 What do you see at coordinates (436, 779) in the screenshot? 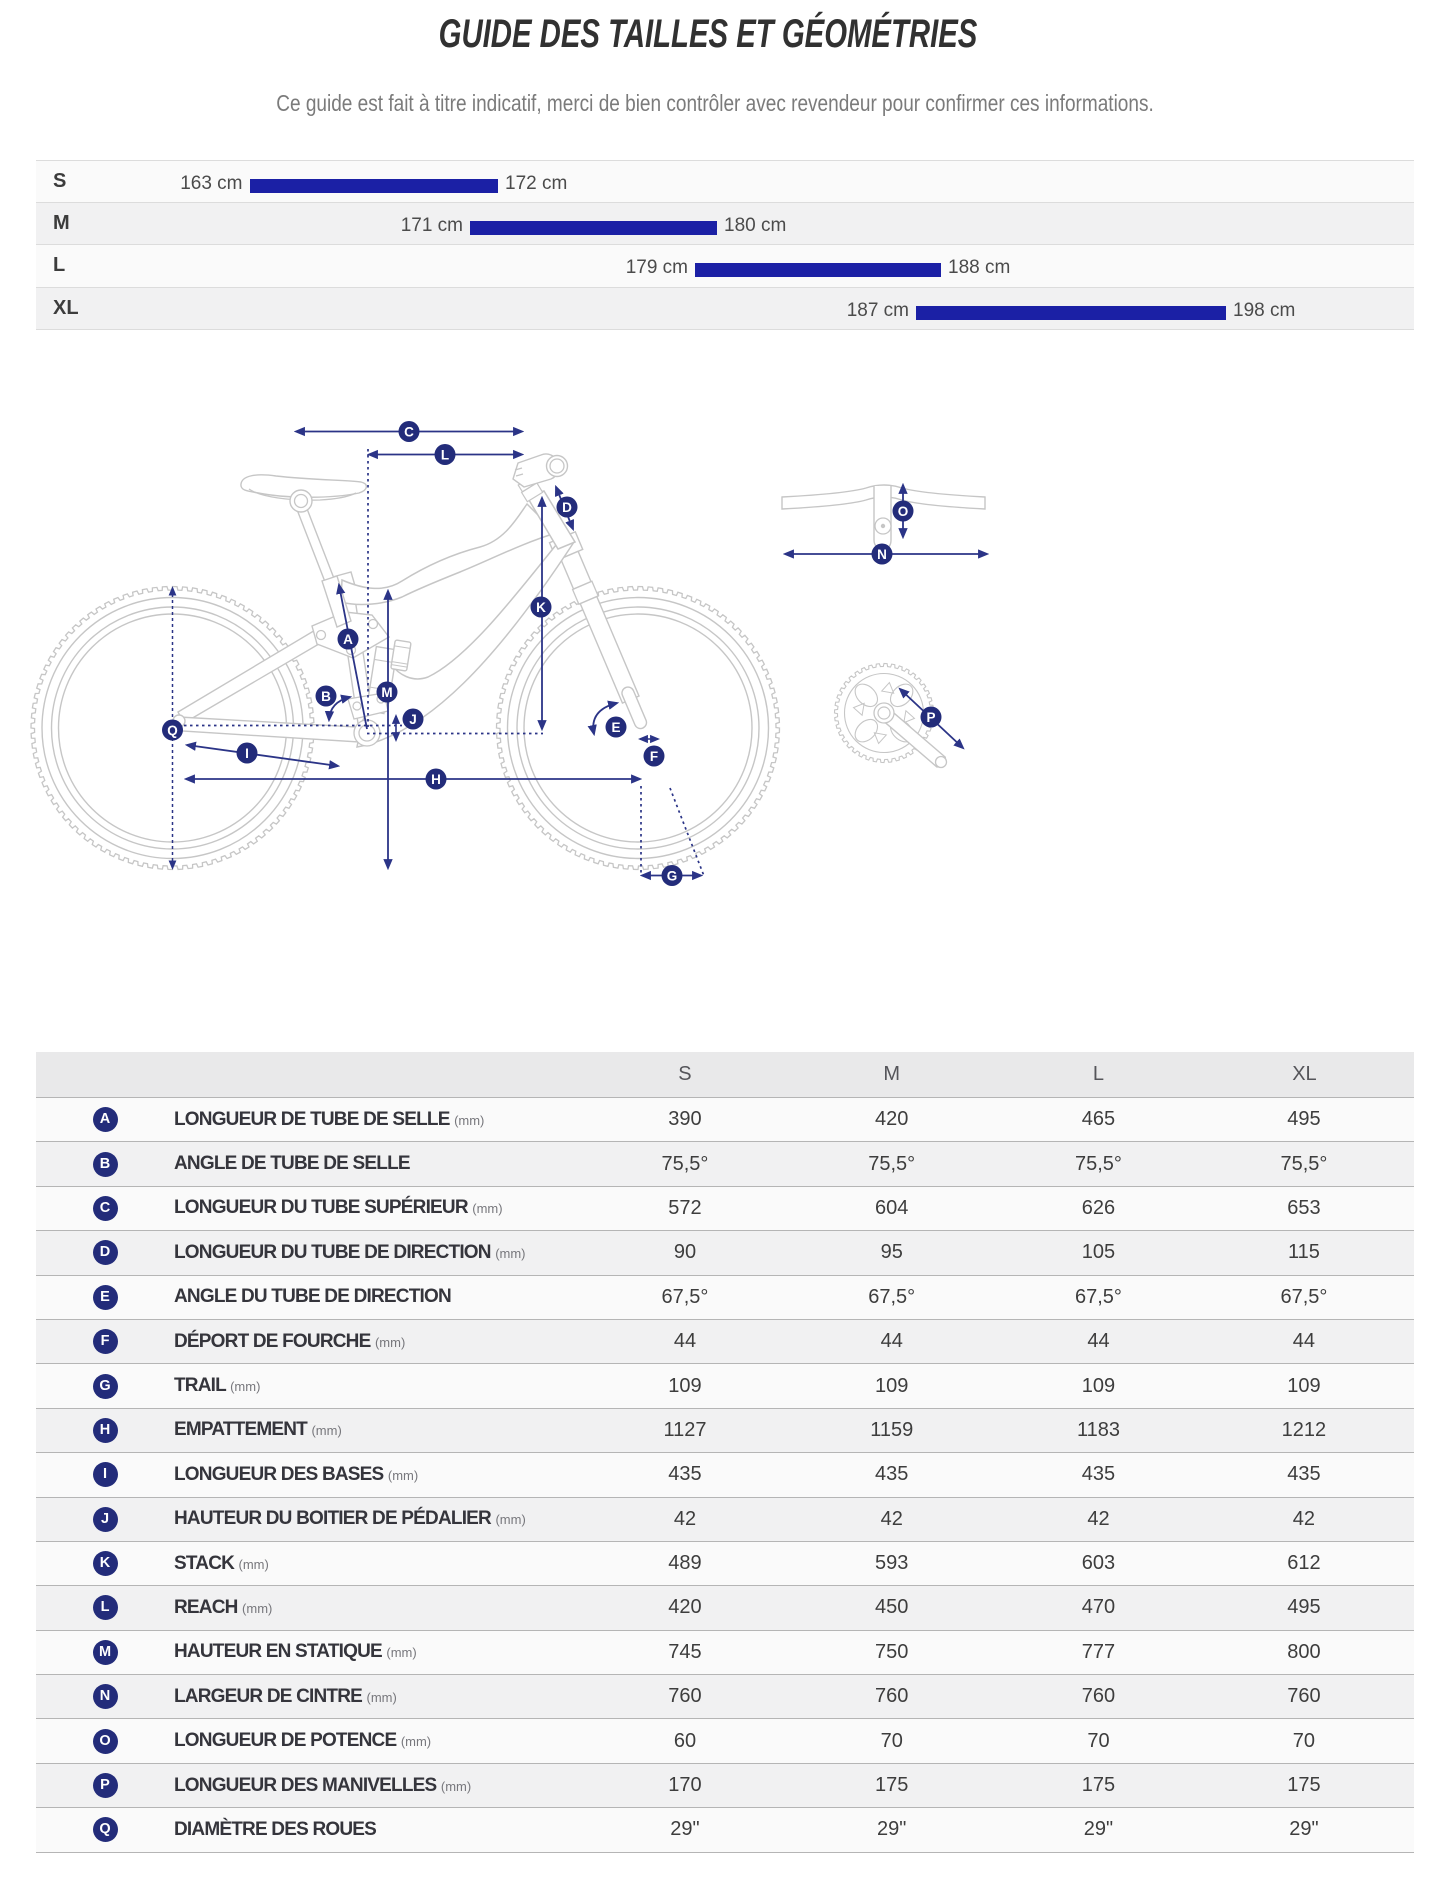
I see `svg-text: H` at bounding box center [436, 779].